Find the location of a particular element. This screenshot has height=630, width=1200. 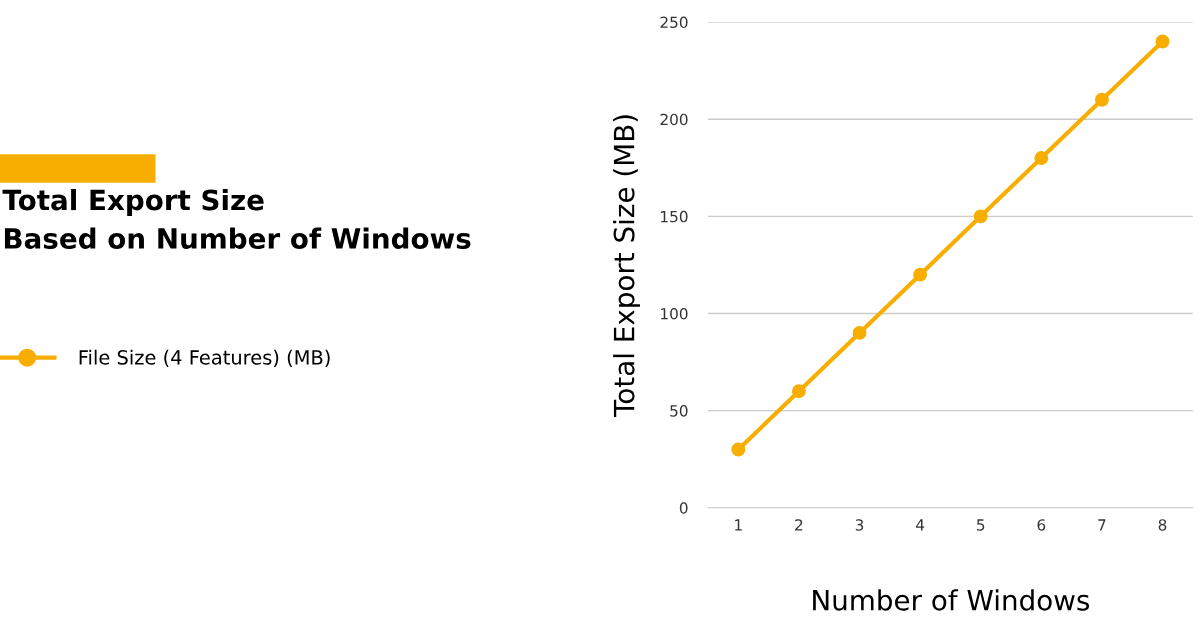

x-tick-label: 2 is located at coordinates (799, 525).